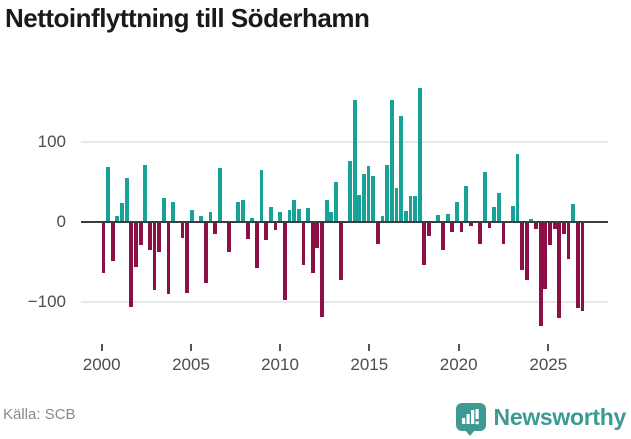  I want to click on bar-chart-badge-icon, so click(470, 419).